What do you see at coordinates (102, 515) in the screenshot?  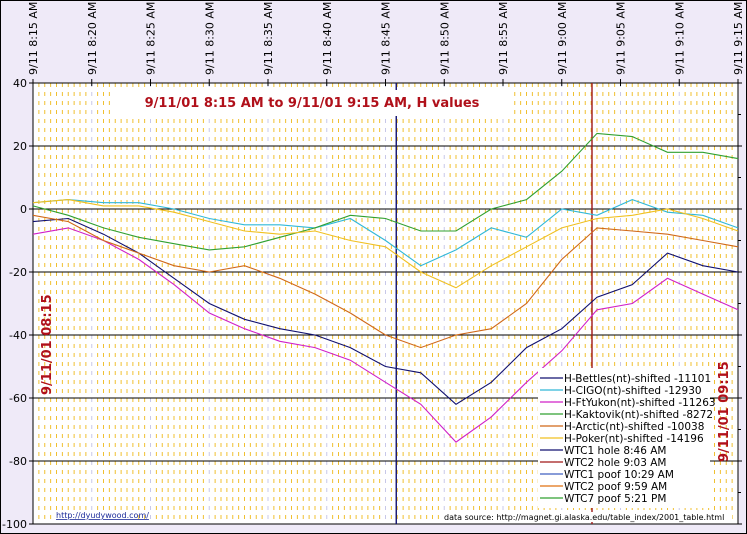 I see `footer-link: http://dyudywood.com/` at bounding box center [102, 515].